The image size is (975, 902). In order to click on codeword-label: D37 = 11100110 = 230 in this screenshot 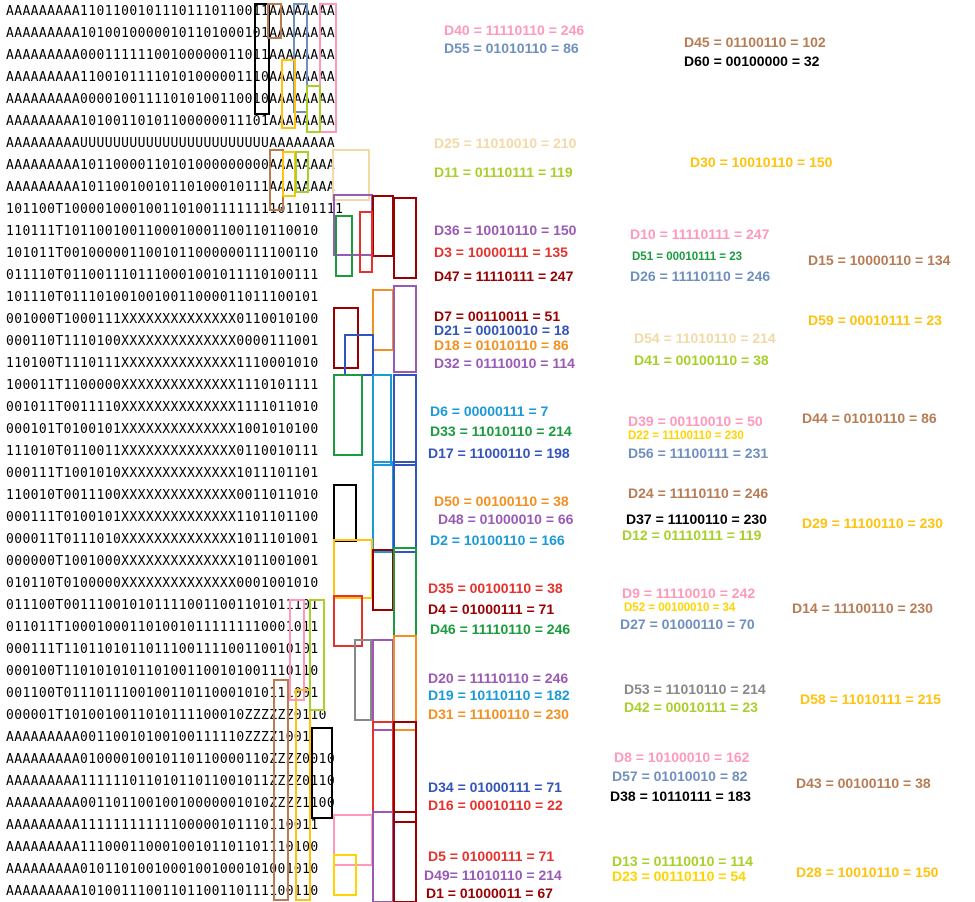, I will do `click(696, 519)`.